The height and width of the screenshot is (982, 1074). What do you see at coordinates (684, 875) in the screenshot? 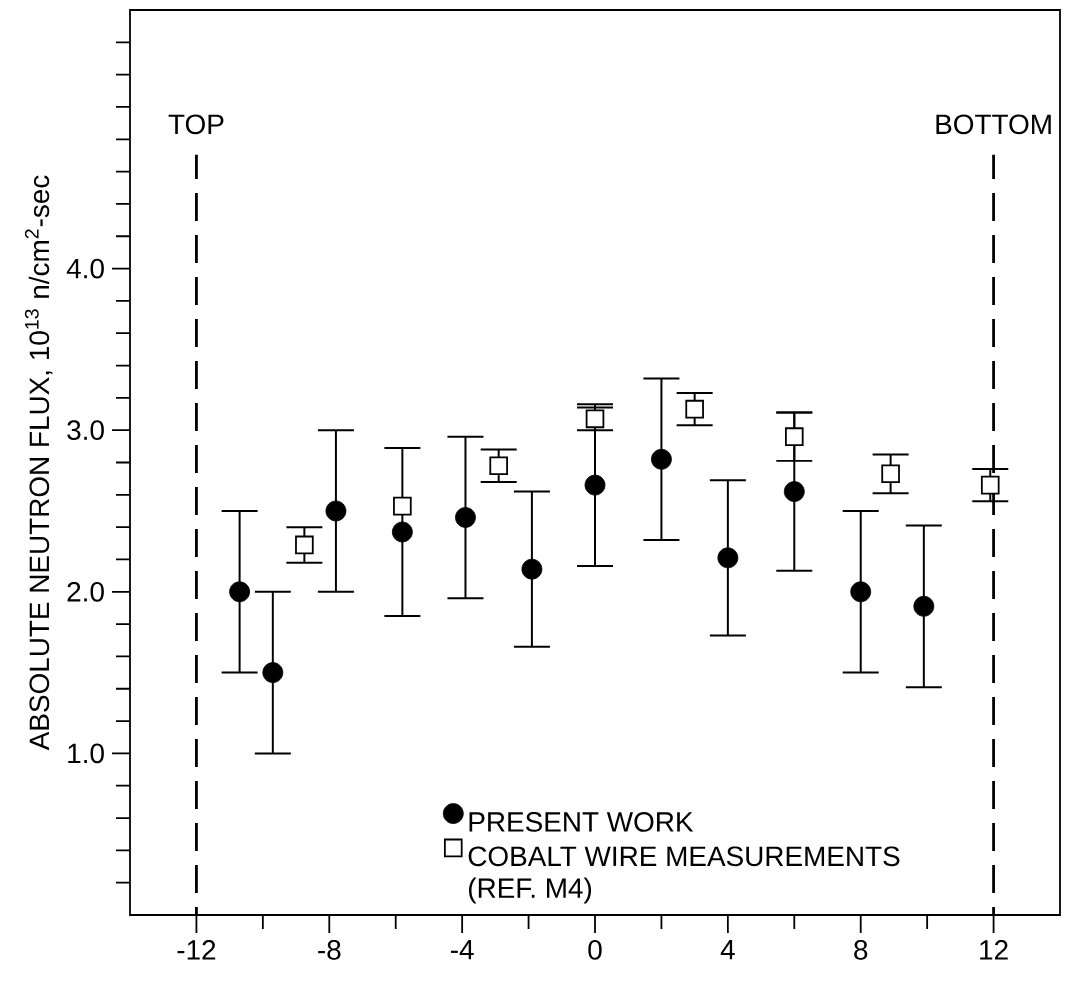
I see `legend-label: COBALT WIRE MEASUREMENTS (REF. M4)` at bounding box center [684, 875].